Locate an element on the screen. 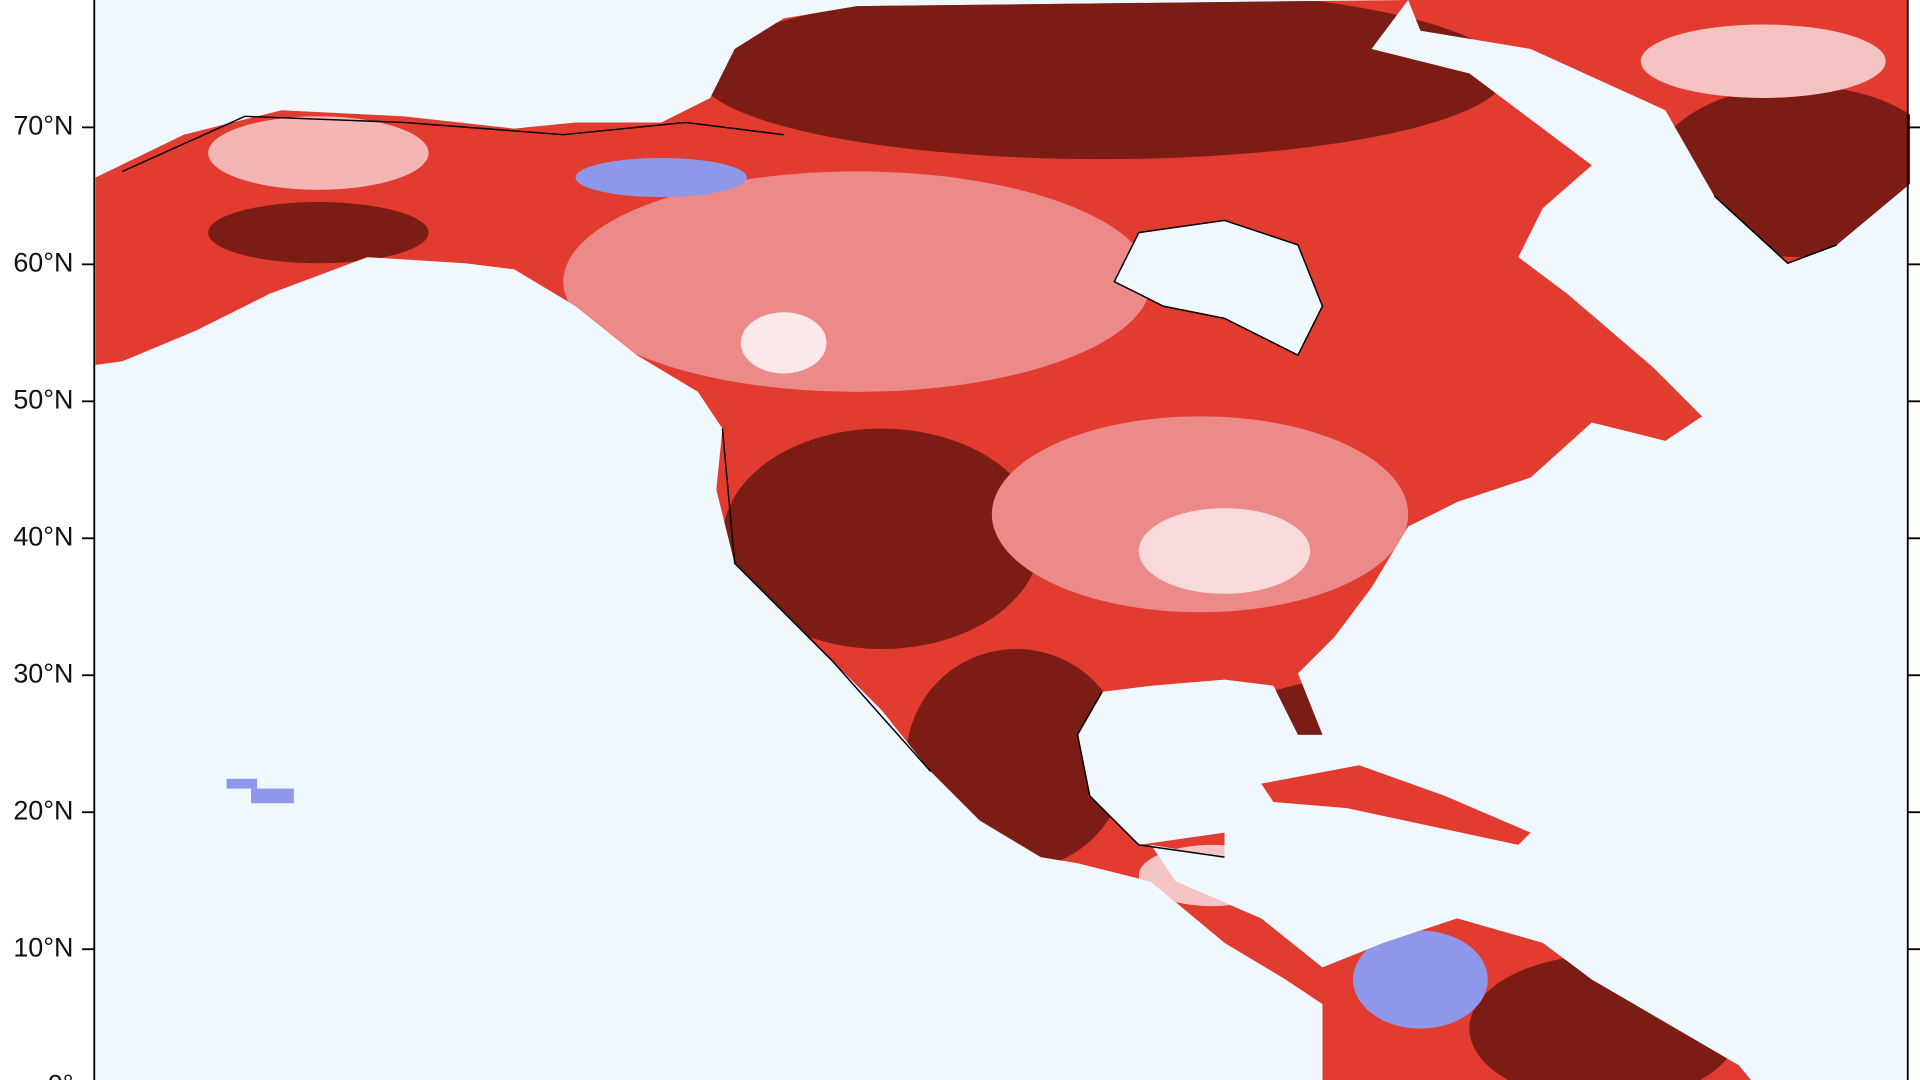 Image resolution: width=1920 pixels, height=1080 pixels. lat-tick-label: 40°N is located at coordinates (43, 536).